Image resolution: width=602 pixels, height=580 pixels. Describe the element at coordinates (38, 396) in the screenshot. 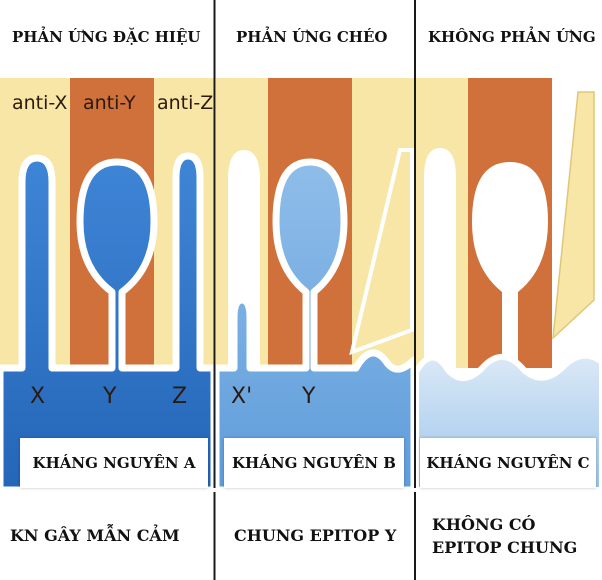

I see `epitope-label-x: X` at that location.